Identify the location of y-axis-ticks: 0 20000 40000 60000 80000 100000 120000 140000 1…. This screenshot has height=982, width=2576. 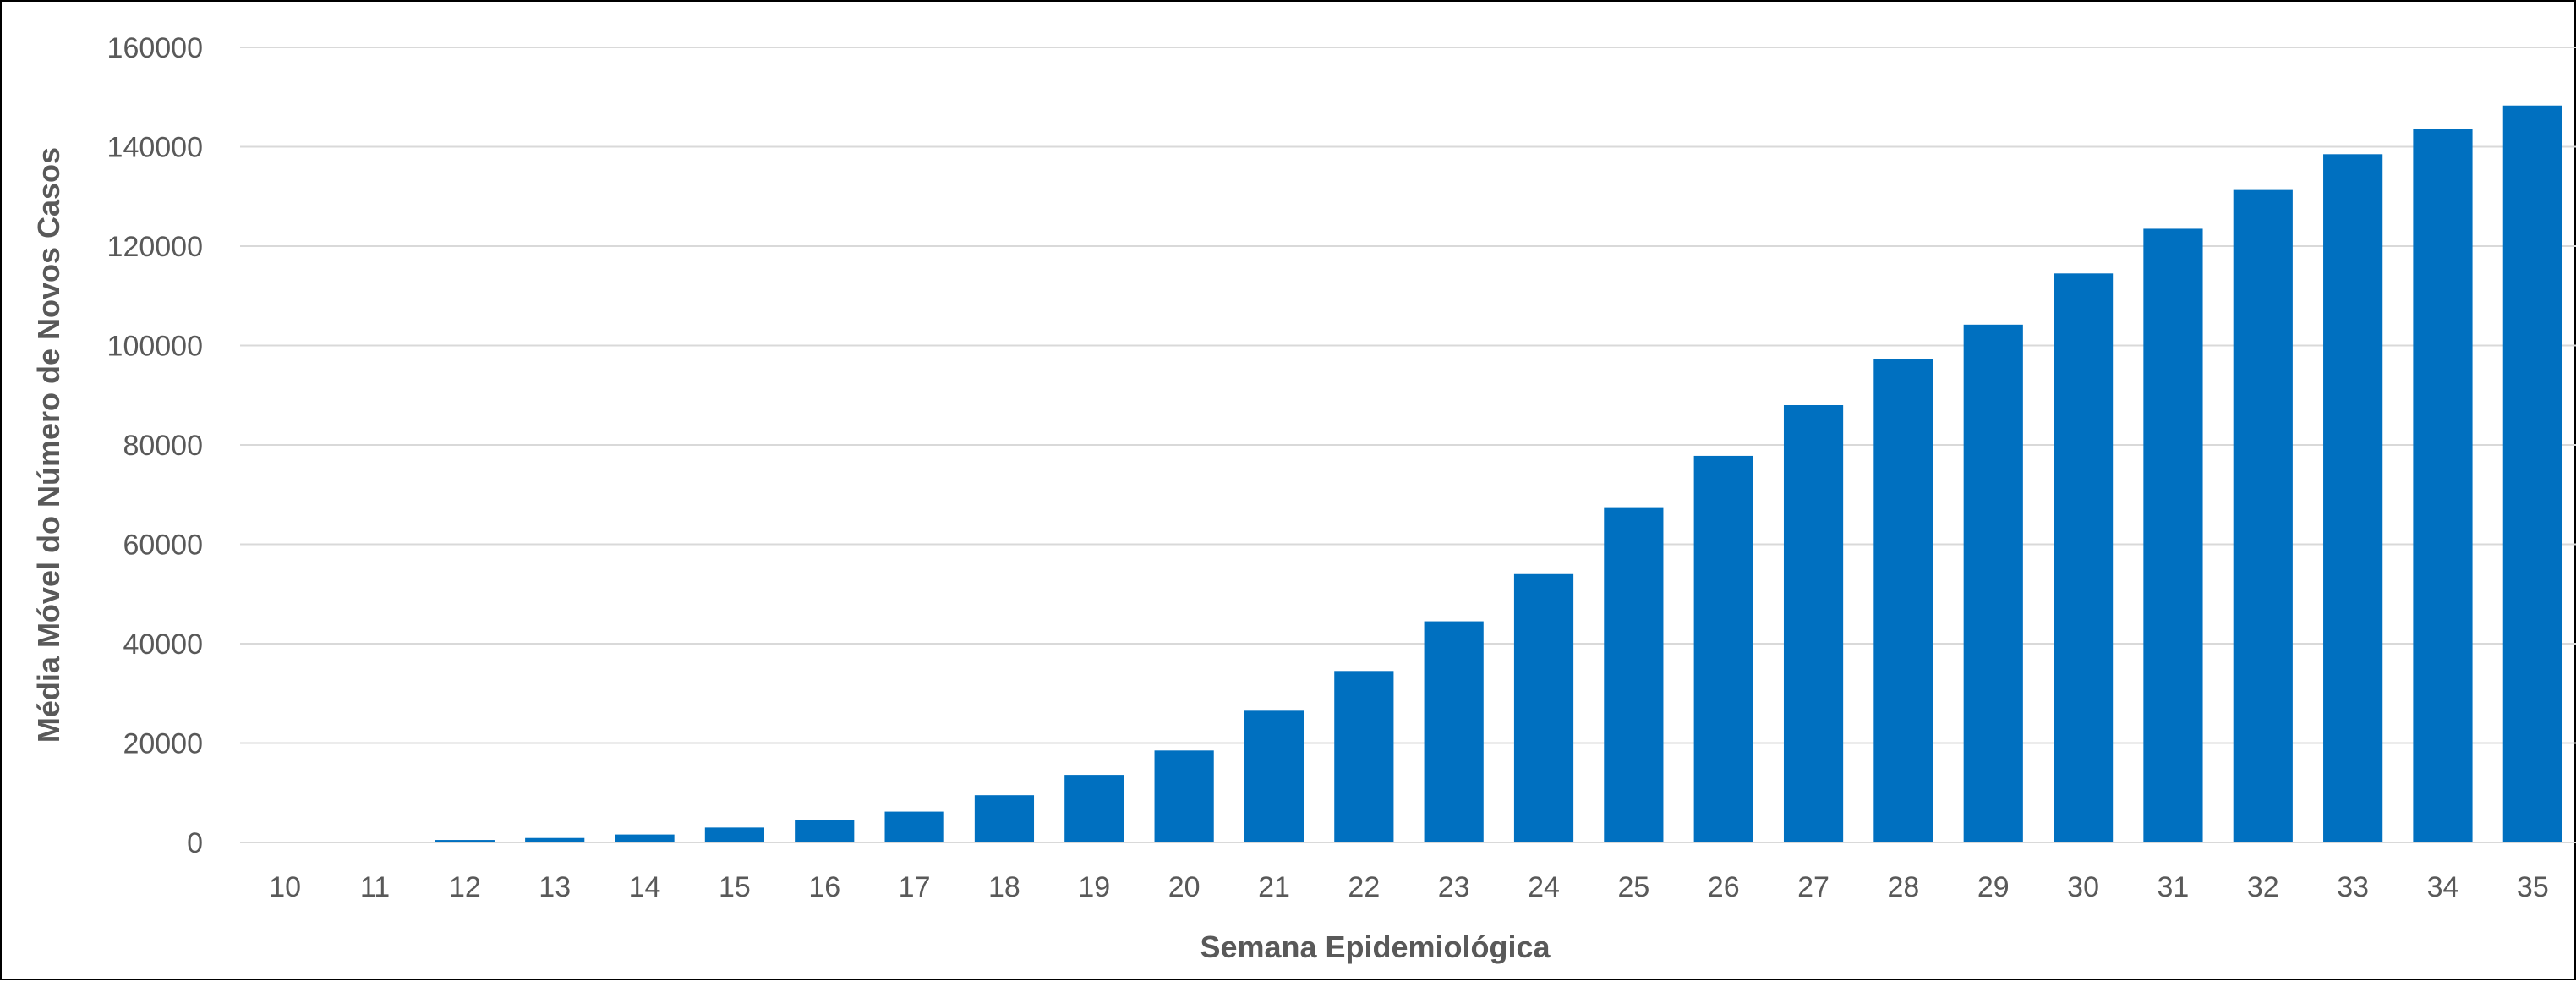
(155, 445).